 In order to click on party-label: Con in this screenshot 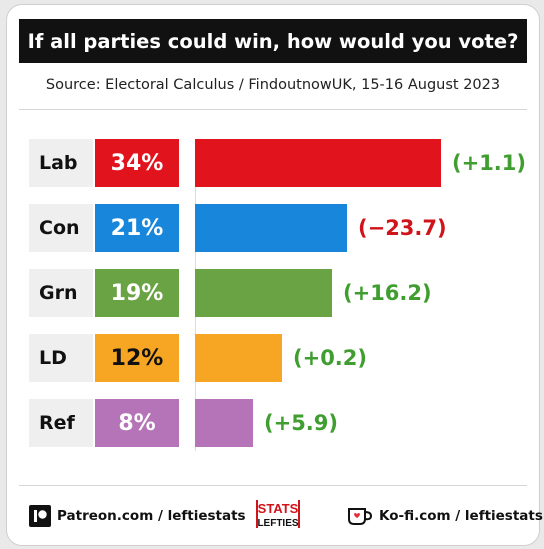, I will do `click(61, 228)`.